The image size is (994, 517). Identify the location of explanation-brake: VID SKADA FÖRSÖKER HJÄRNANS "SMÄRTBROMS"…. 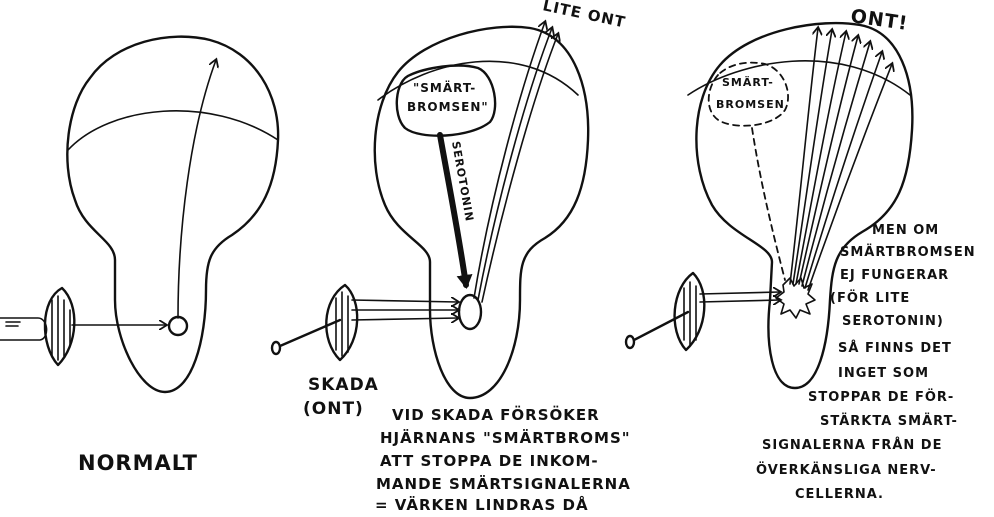
(503, 459).